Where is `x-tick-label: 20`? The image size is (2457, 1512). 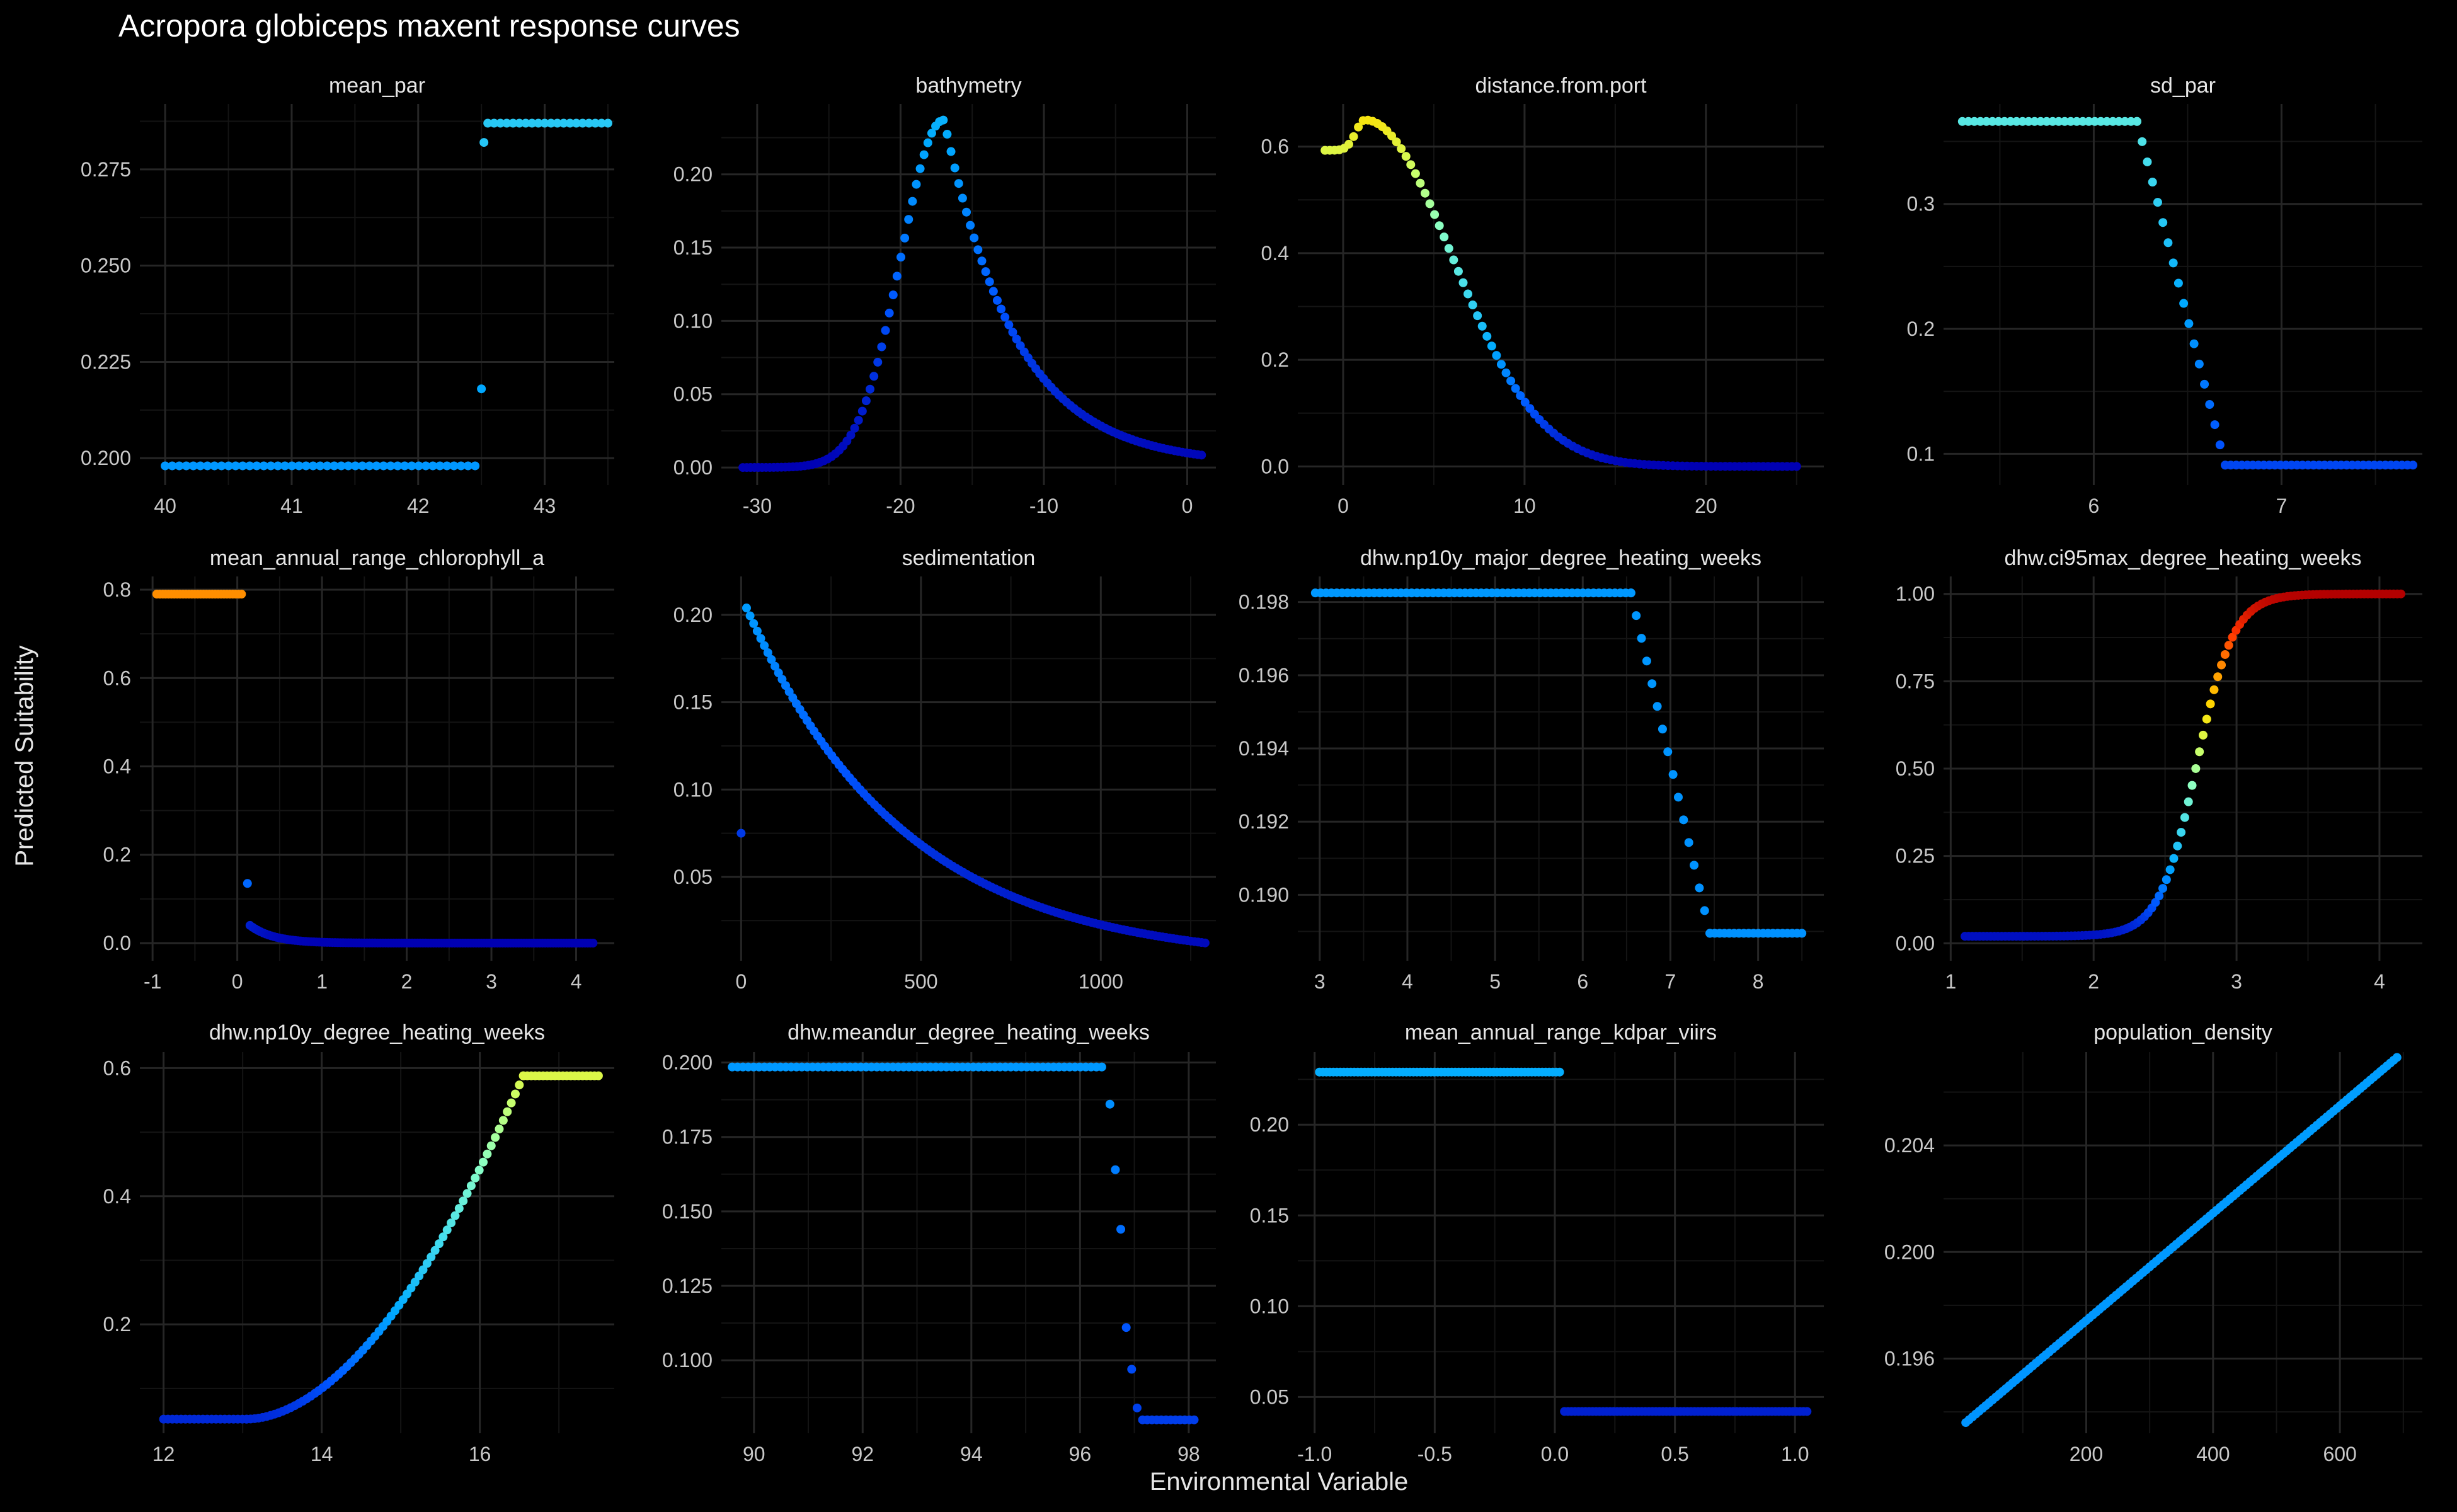
x-tick-label: 20 is located at coordinates (1706, 506).